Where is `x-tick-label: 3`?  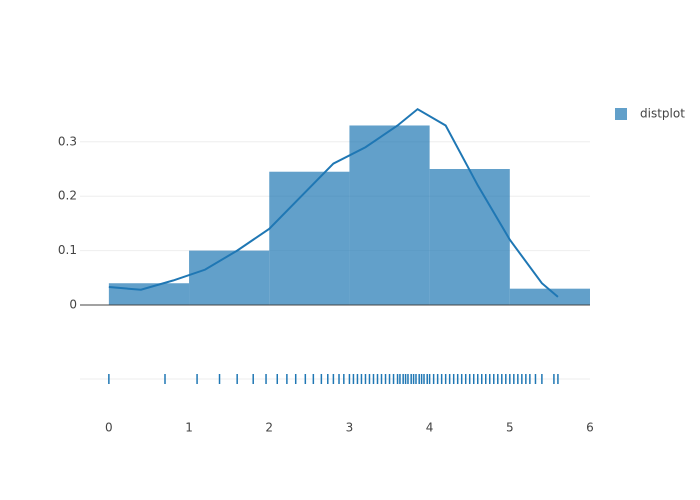
x-tick-label: 3 is located at coordinates (350, 428).